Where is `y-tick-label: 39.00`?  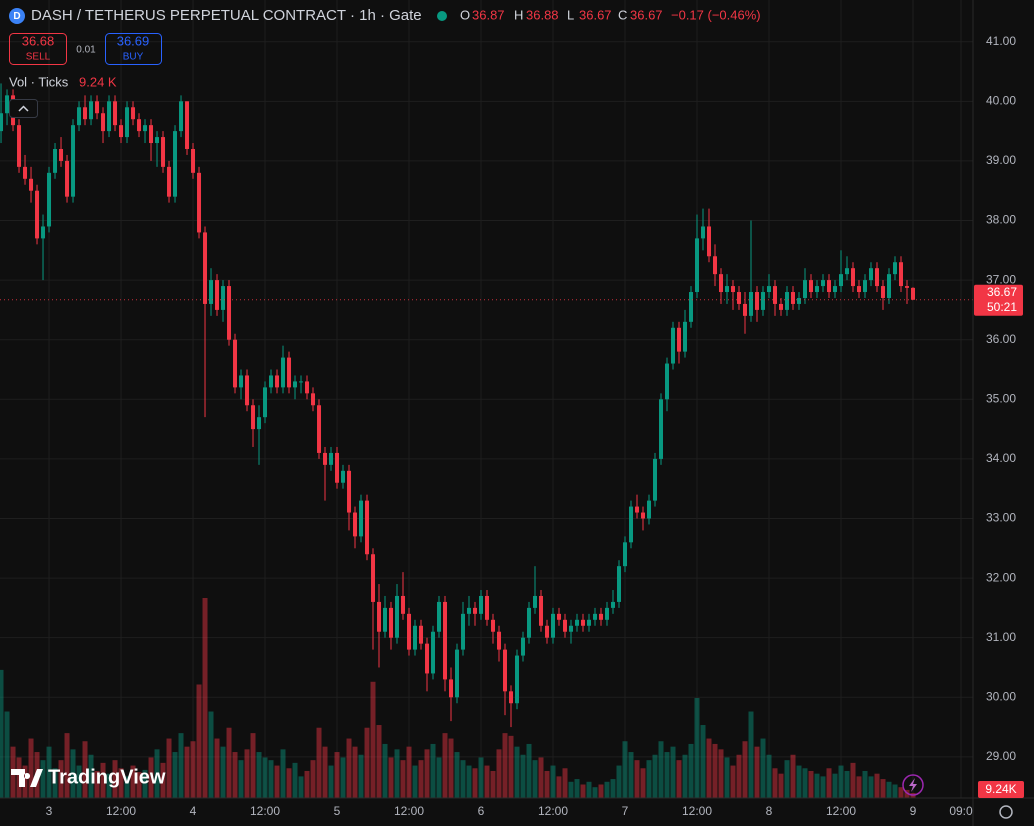 y-tick-label: 39.00 is located at coordinates (1001, 160).